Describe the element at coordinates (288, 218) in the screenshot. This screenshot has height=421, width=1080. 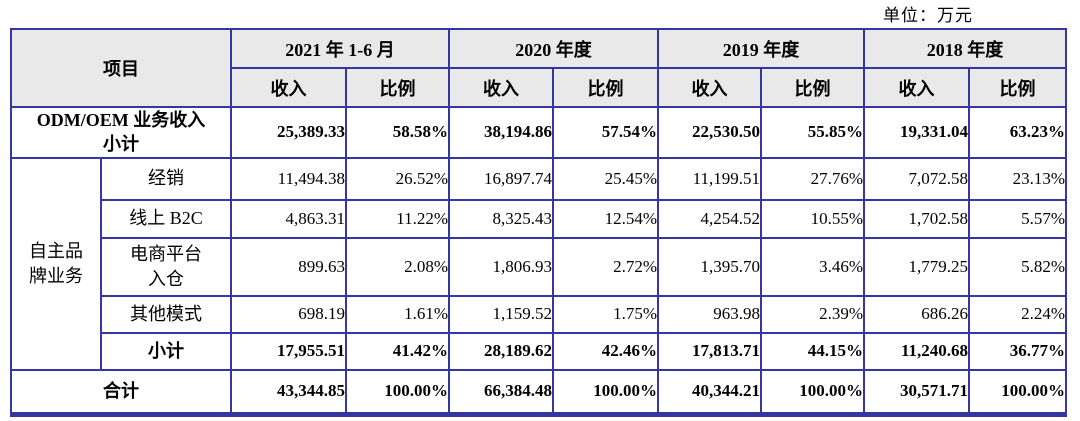
I see `online-b2c-revenue-2021h1: 4,863.31` at that location.